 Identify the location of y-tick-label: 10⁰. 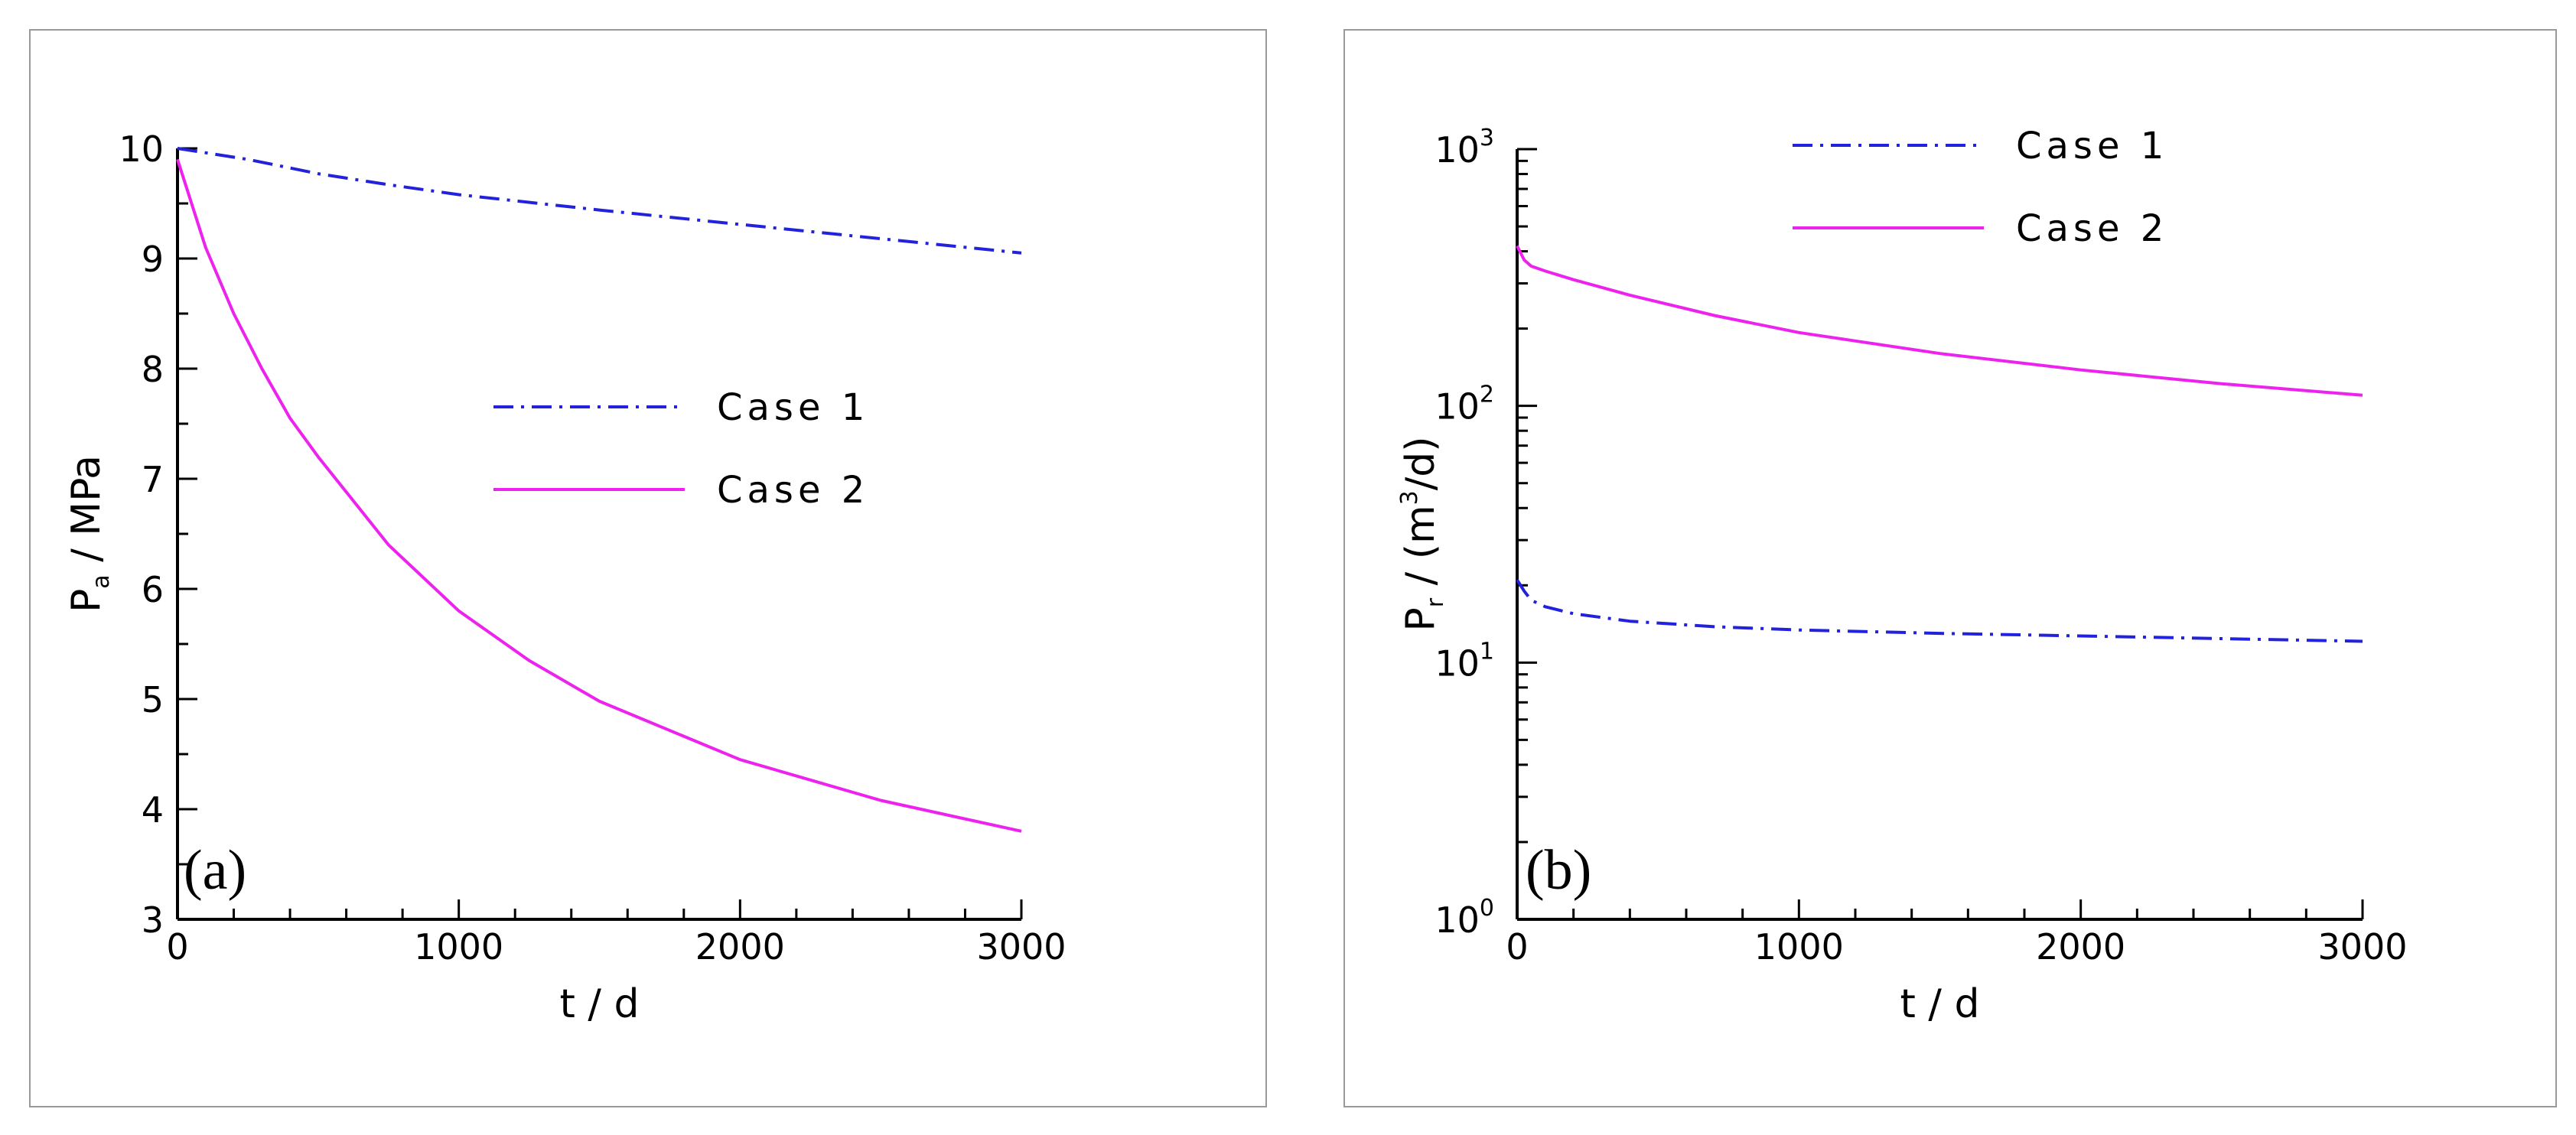
(1464, 918).